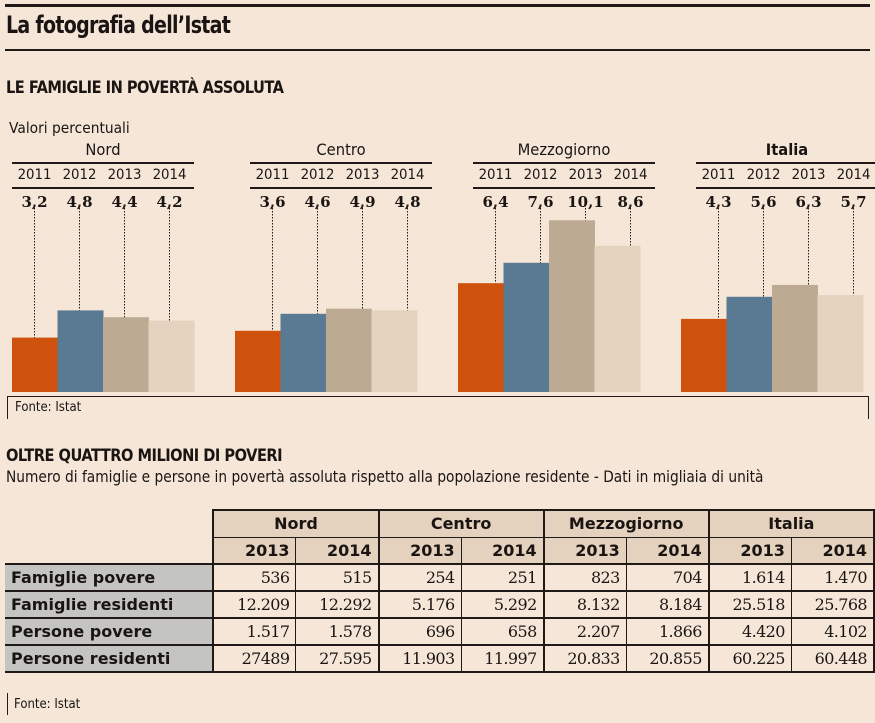 The width and height of the screenshot is (875, 723). What do you see at coordinates (667, 577) in the screenshot?
I see `table-cell: 704` at bounding box center [667, 577].